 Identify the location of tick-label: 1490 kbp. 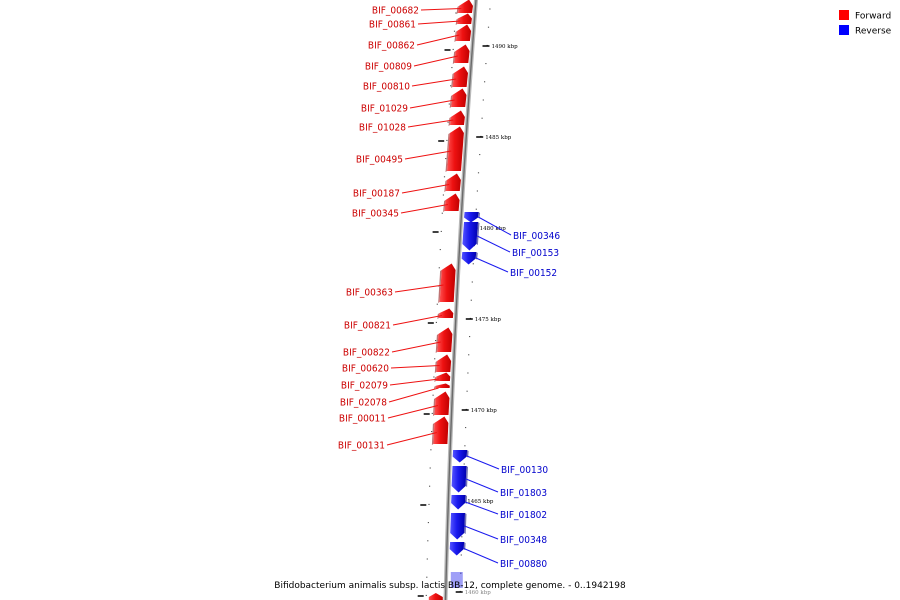
(505, 47).